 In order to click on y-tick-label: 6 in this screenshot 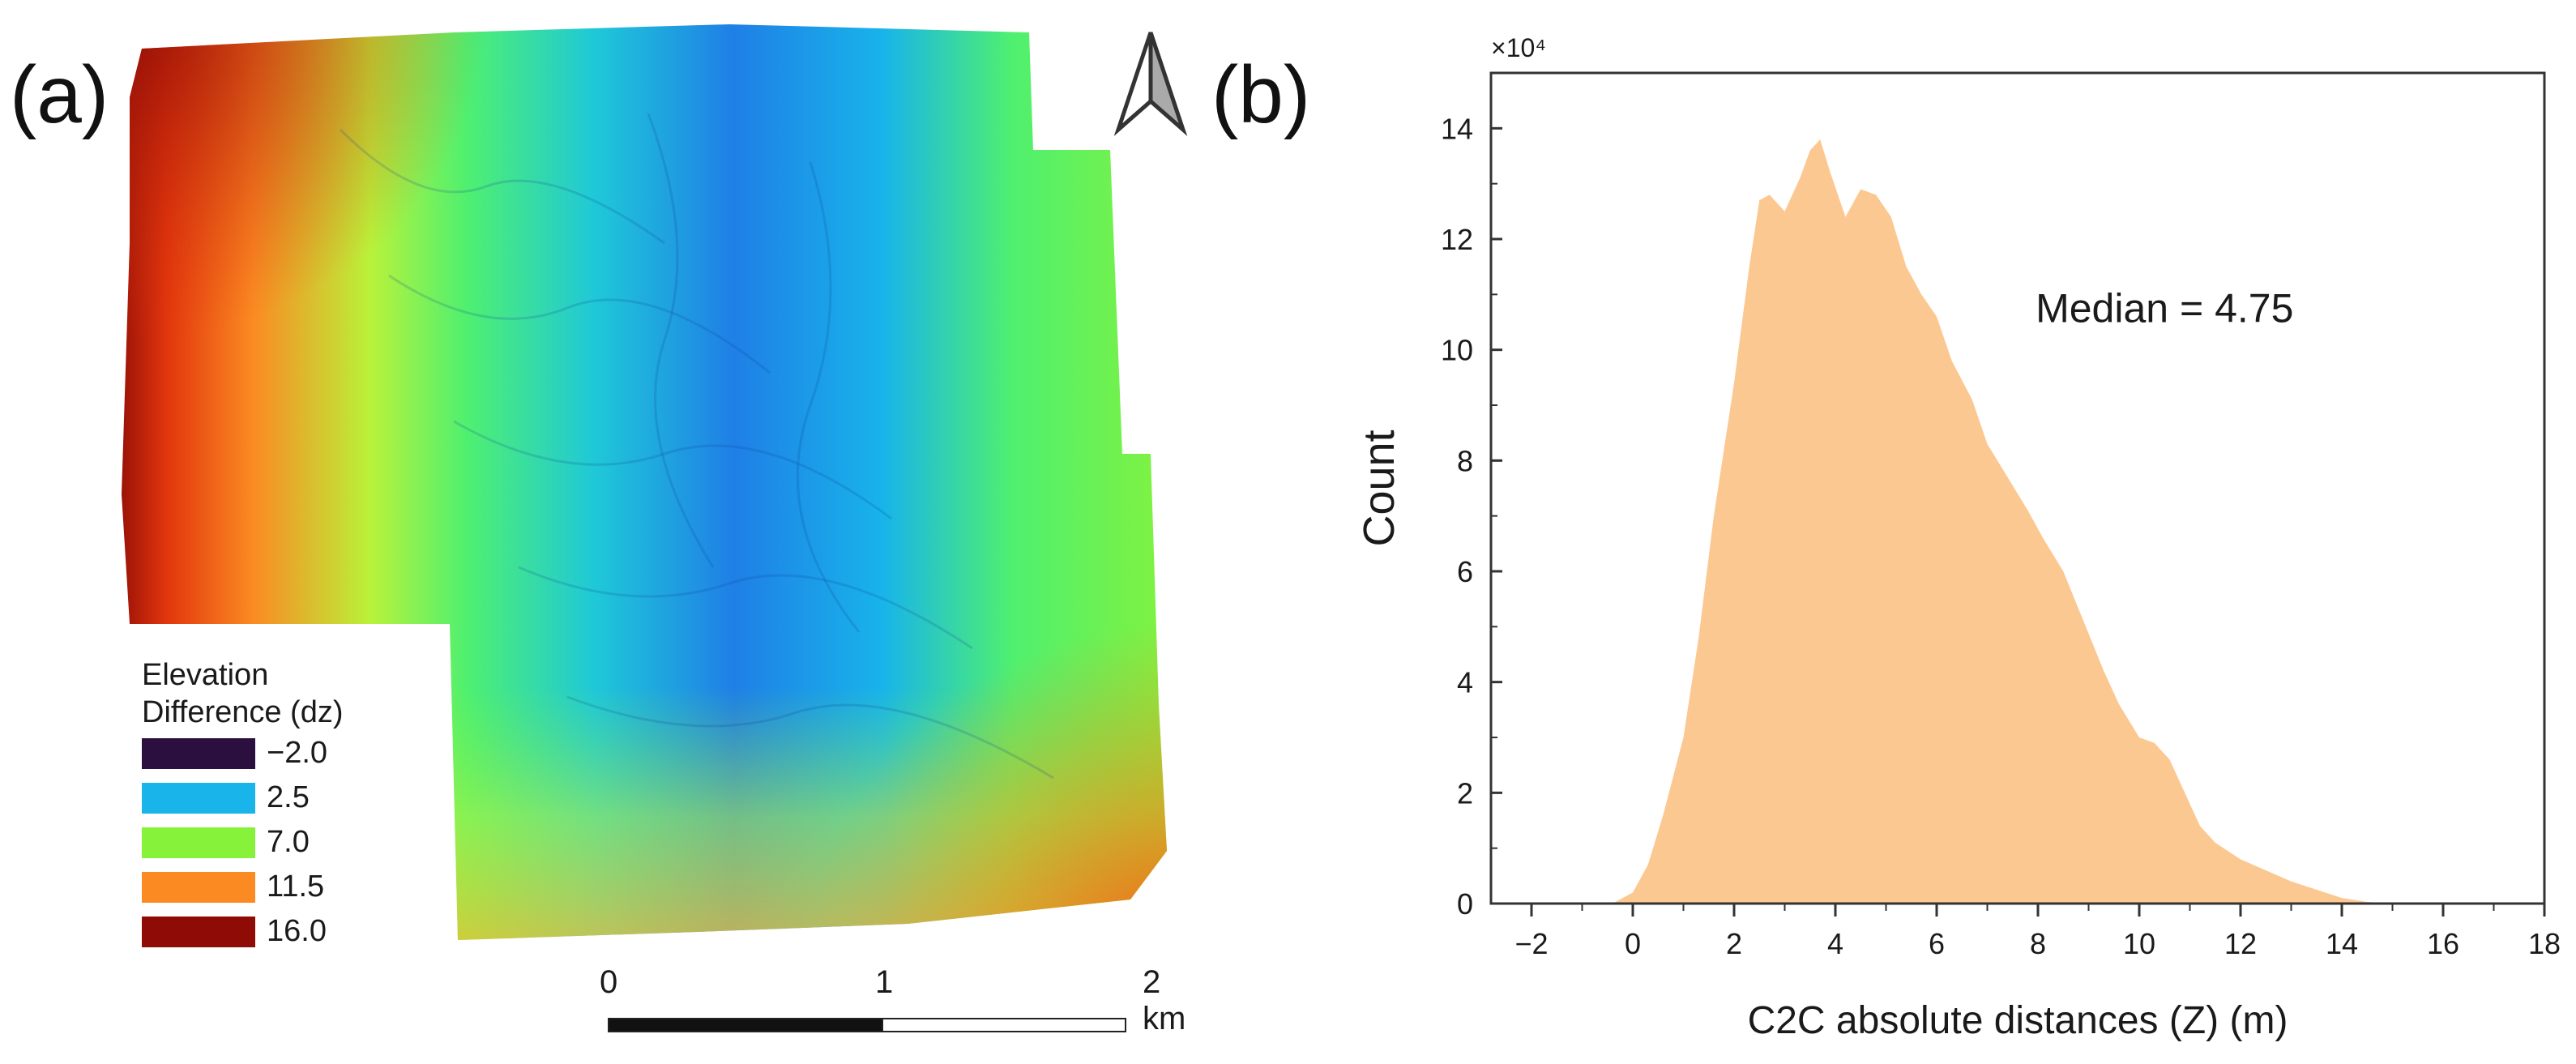, I will do `click(1465, 571)`.